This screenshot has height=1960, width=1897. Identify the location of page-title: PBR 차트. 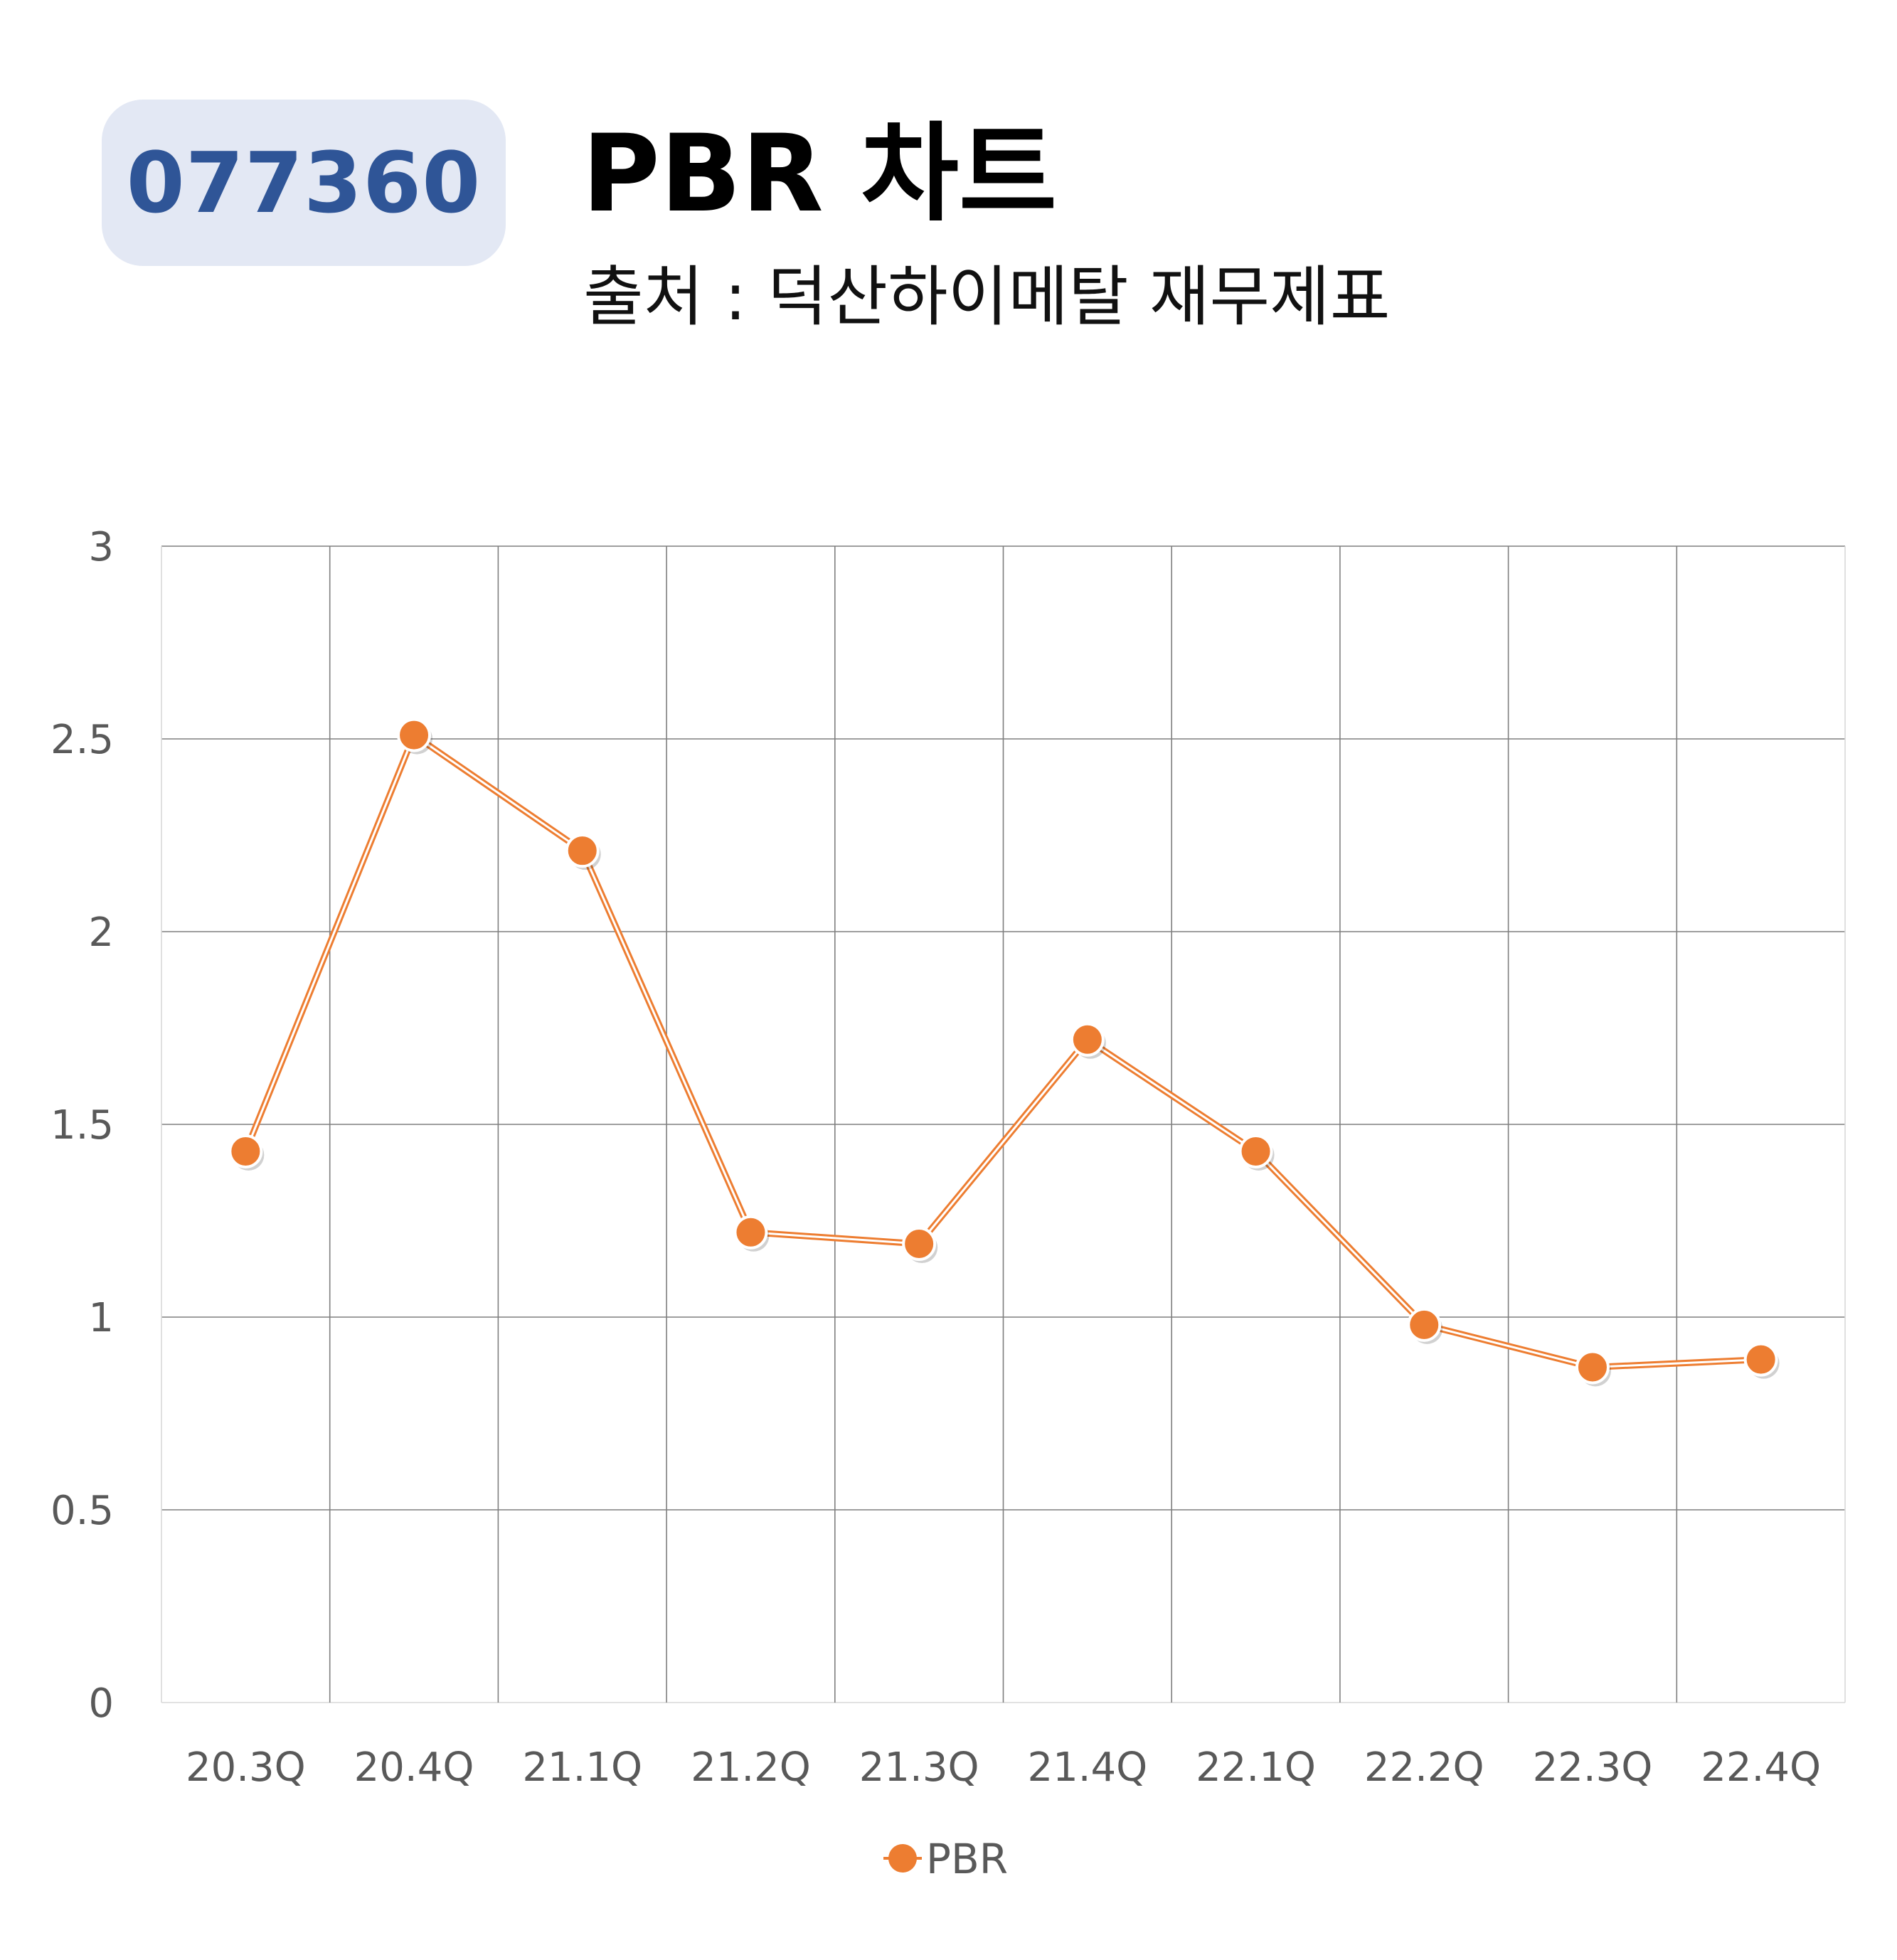
(820, 174).